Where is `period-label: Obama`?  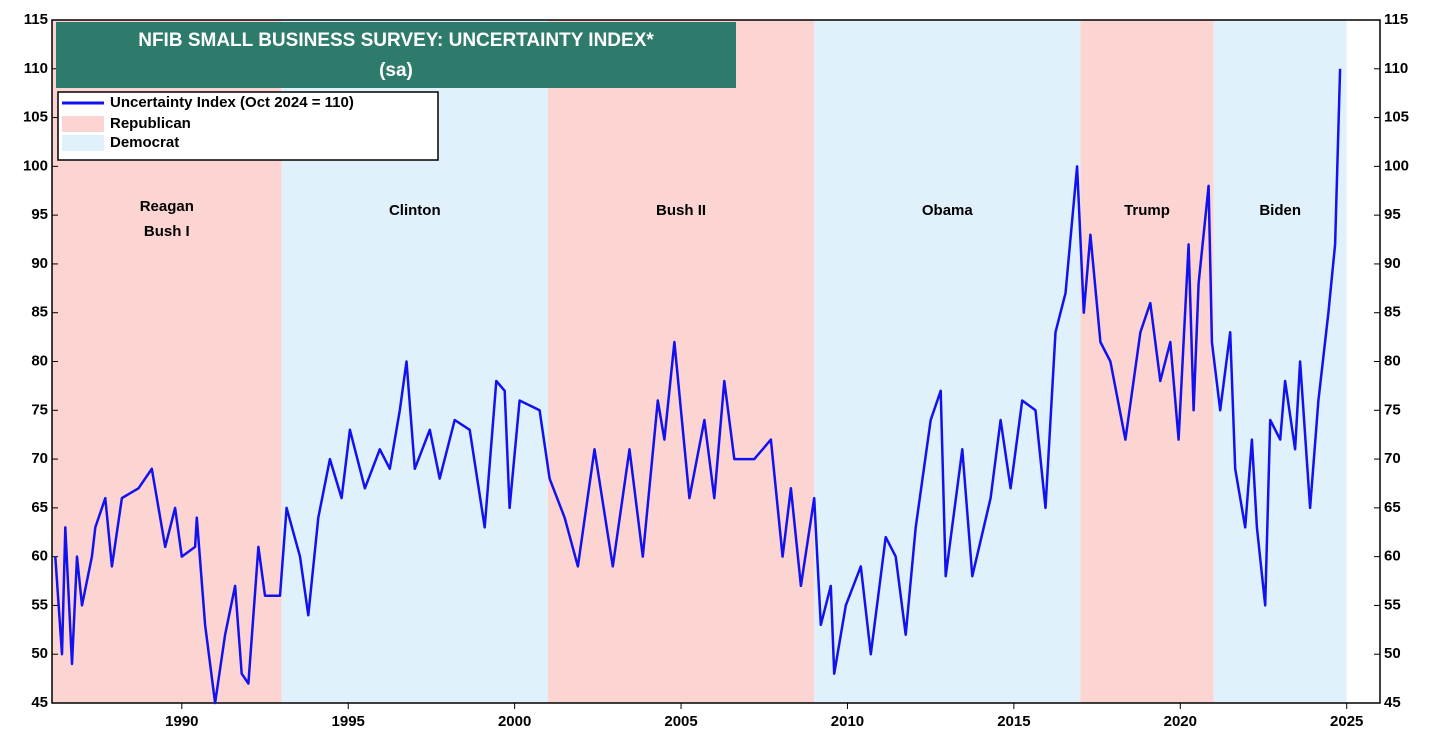
period-label: Obama is located at coordinates (948, 210).